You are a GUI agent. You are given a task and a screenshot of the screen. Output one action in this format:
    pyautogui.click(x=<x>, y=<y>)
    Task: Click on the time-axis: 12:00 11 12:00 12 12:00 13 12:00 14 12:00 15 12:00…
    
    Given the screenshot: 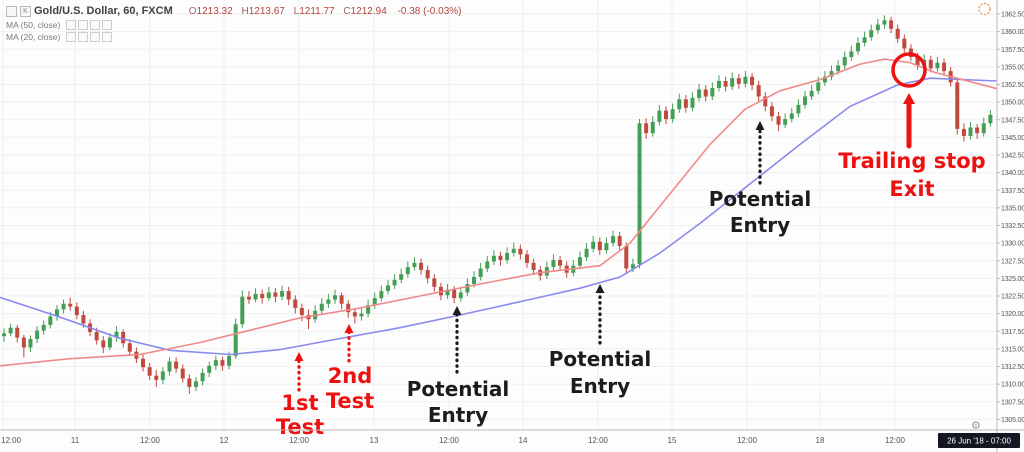 What is the action you would take?
    pyautogui.click(x=512, y=433)
    